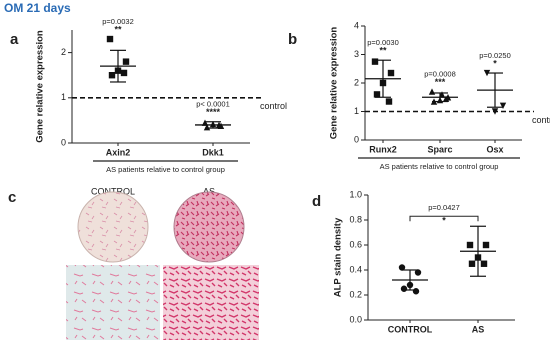  Describe the element at coordinates (355, 244) in the screenshot. I see `y-tick-label: 0.6` at that location.